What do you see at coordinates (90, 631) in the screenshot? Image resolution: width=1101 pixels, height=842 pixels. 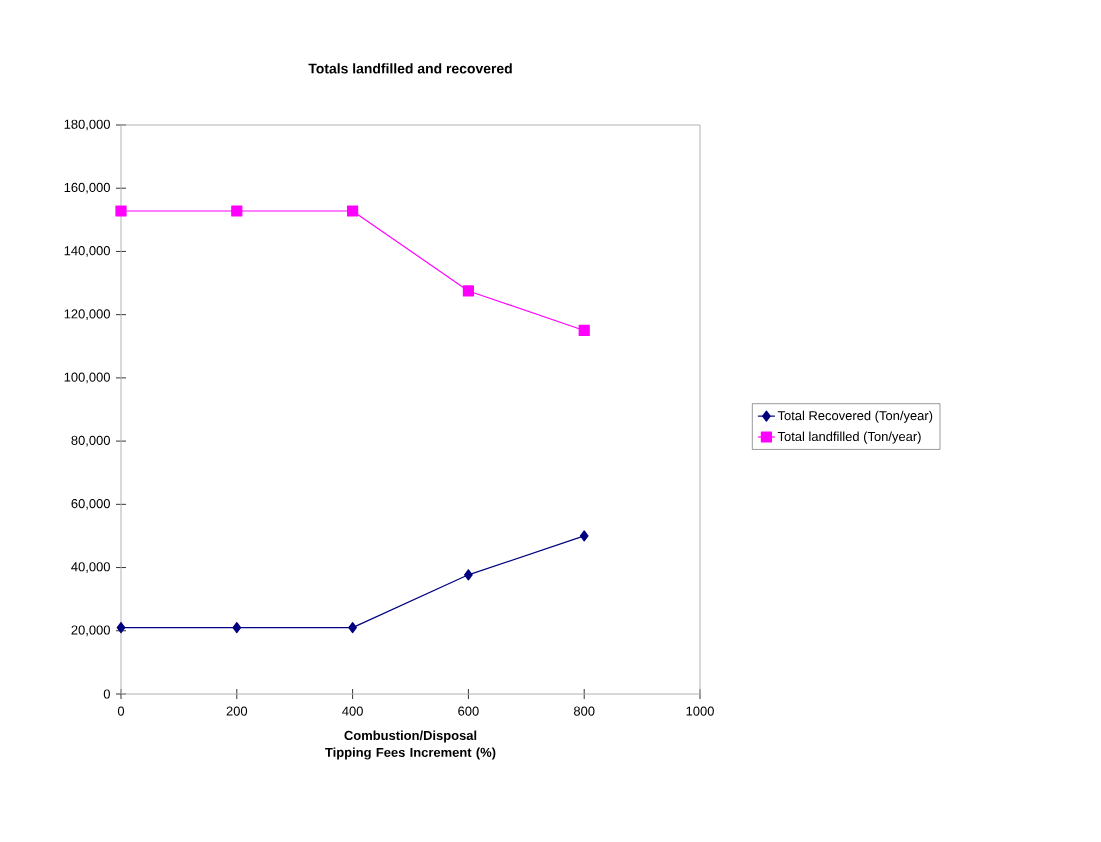 I see `y-tick-label: 20,000` at bounding box center [90, 631].